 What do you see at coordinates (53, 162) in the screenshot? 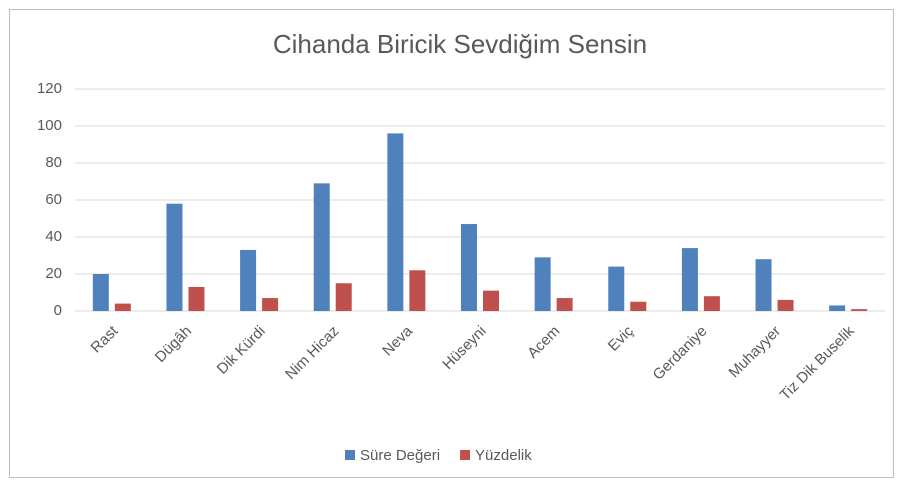
I see `y-tick-label: 80` at bounding box center [53, 162].